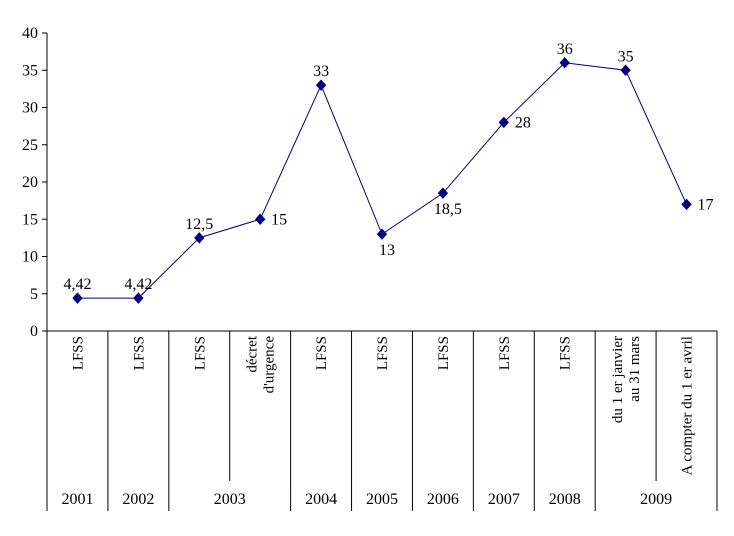 Image resolution: width=734 pixels, height=536 pixels. I want to click on year-label: 2004, so click(321, 499).